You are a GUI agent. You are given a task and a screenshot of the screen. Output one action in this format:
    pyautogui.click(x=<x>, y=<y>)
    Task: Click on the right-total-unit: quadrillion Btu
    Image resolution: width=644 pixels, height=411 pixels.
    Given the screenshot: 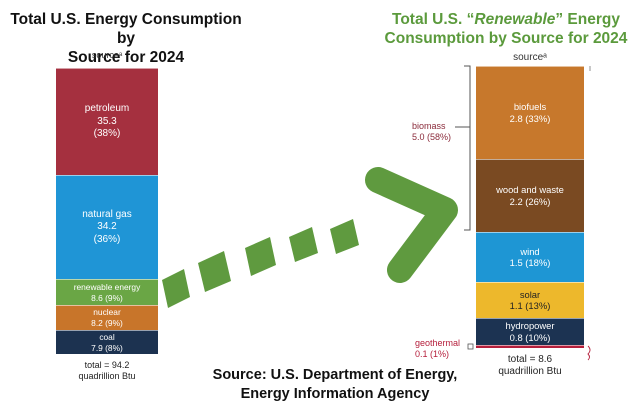 What is the action you would take?
    pyautogui.click(x=530, y=371)
    